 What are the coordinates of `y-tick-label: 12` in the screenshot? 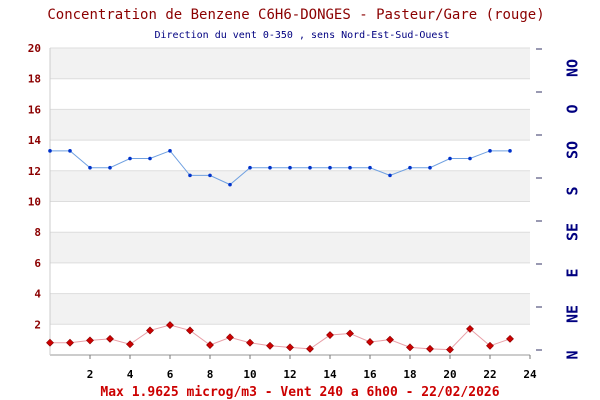 It's located at (34, 171).